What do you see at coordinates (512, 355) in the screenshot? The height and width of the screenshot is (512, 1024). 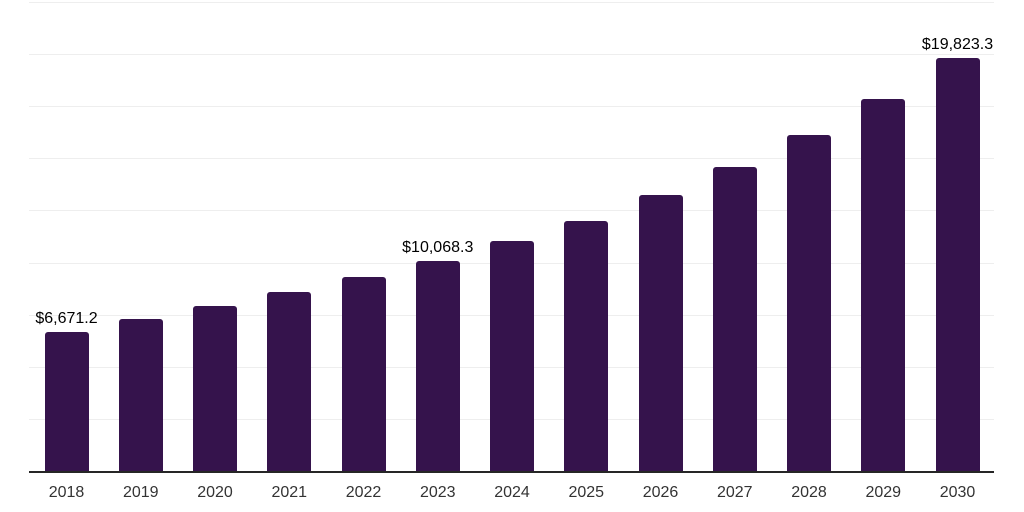 I see `bar-2024` at bounding box center [512, 355].